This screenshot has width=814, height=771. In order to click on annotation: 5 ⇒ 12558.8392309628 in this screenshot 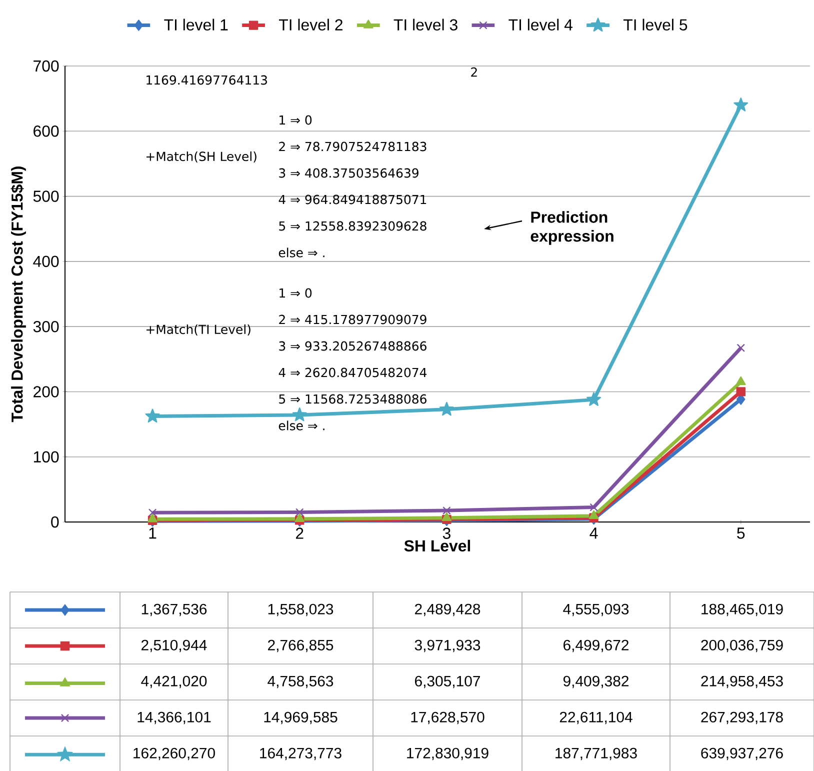, I will do `click(352, 226)`.